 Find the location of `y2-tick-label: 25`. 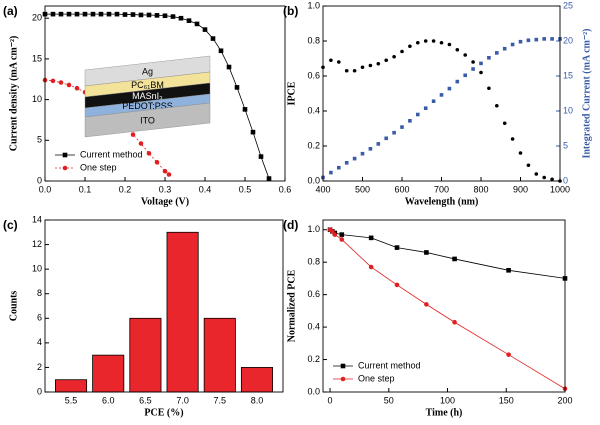

y2-tick-label: 25 is located at coordinates (568, 5).